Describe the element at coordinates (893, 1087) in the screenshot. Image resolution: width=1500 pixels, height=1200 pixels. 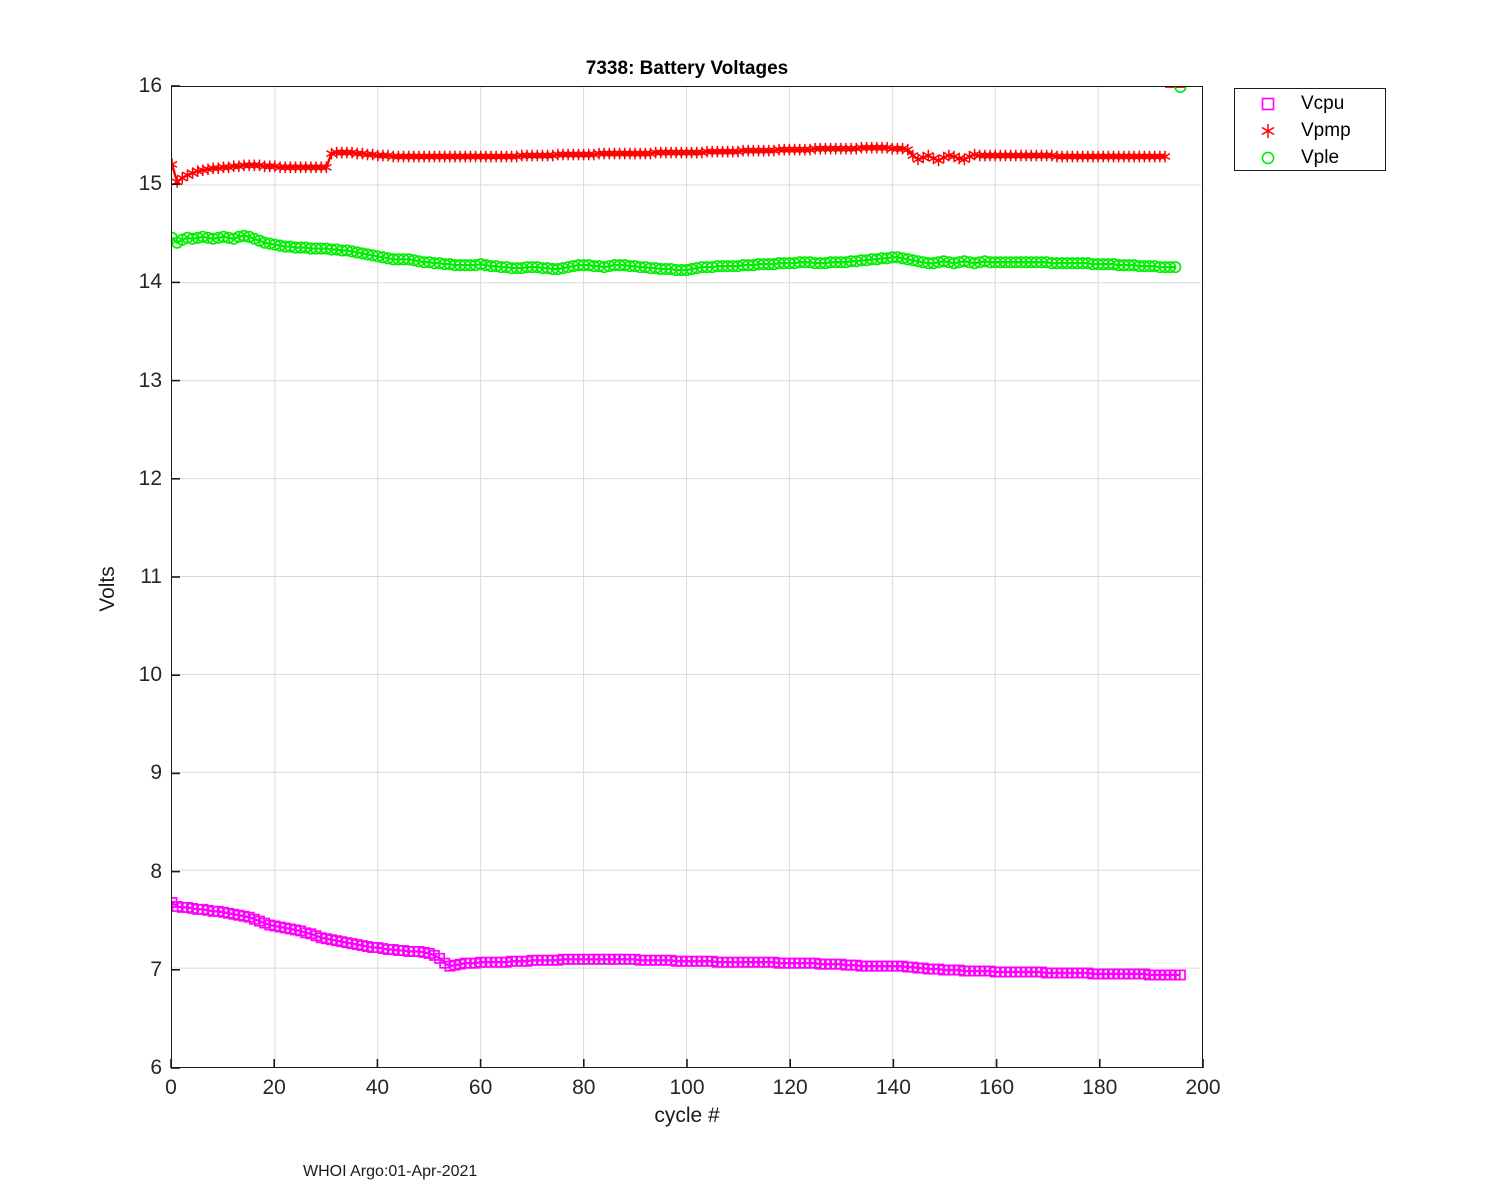
I see `x-tick-label: 140` at that location.